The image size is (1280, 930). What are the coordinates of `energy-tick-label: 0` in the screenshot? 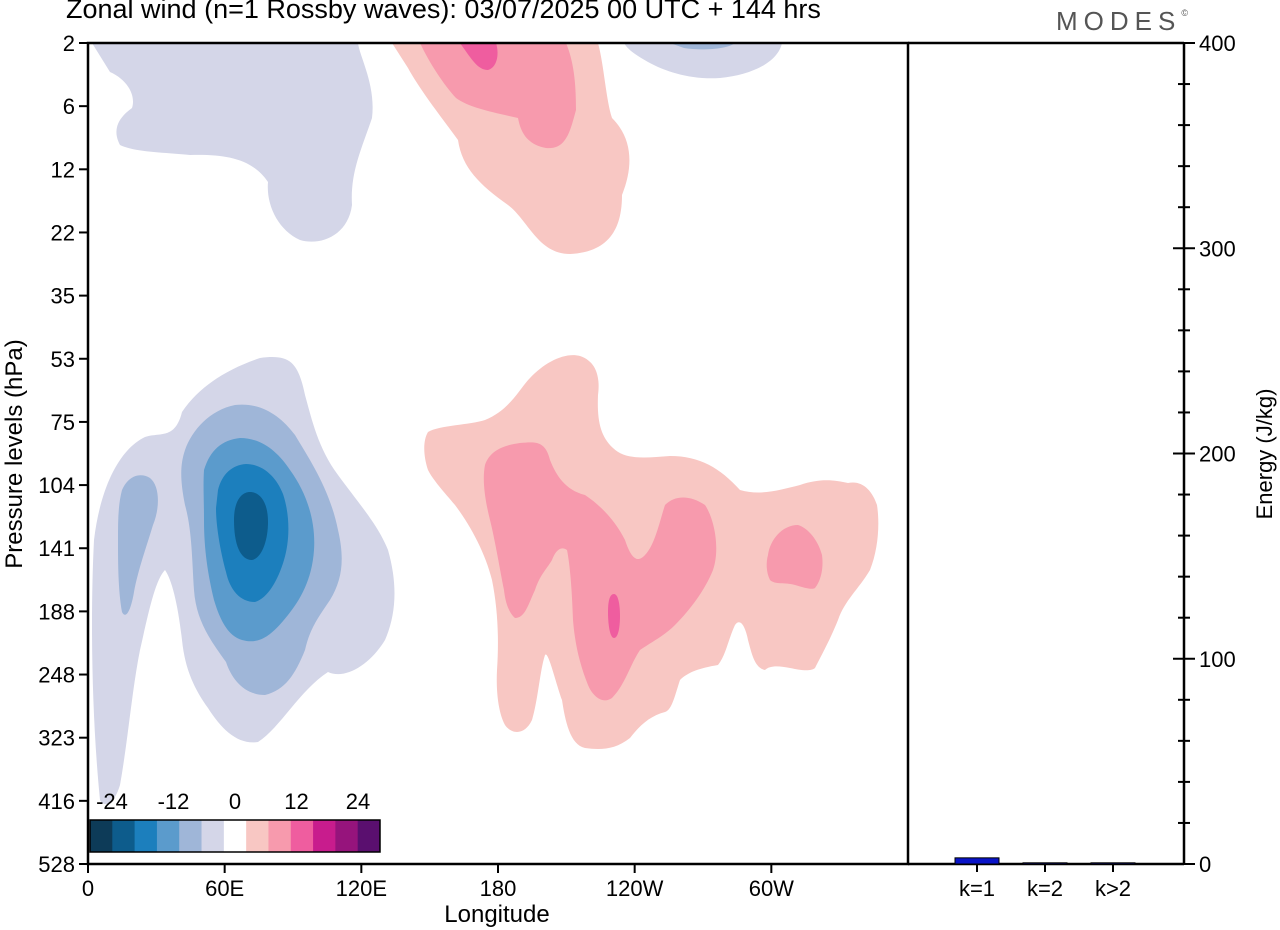 It's located at (1205, 864).